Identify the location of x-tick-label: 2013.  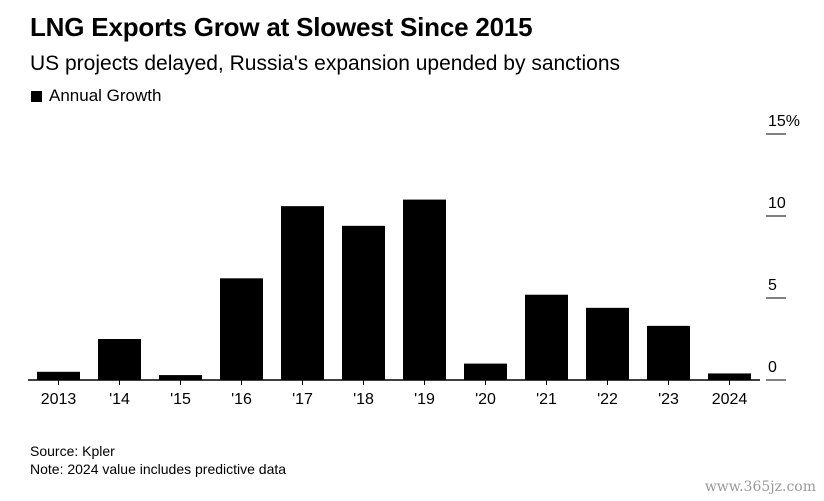
(59, 399).